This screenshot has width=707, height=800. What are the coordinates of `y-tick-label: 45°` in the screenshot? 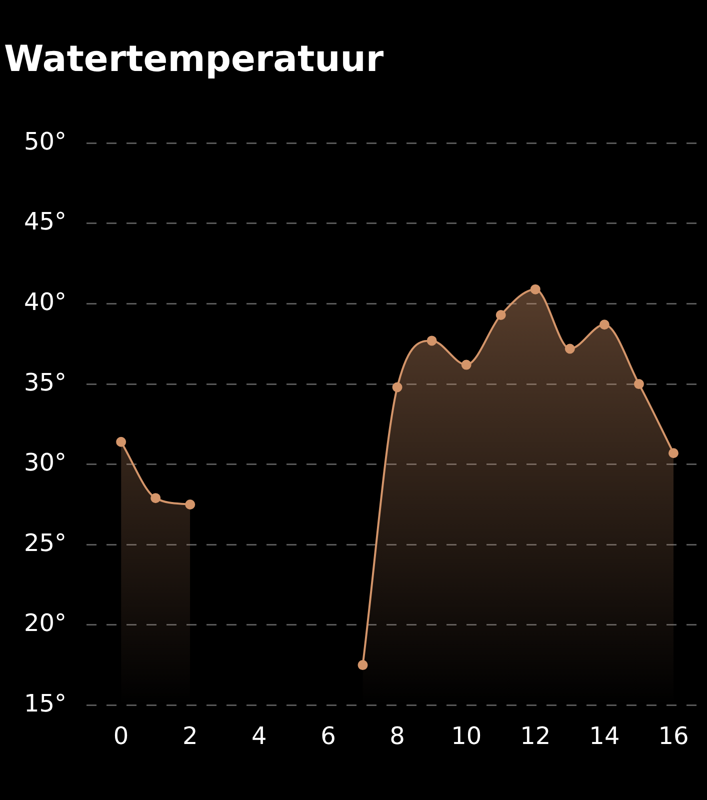 It's located at (45, 222).